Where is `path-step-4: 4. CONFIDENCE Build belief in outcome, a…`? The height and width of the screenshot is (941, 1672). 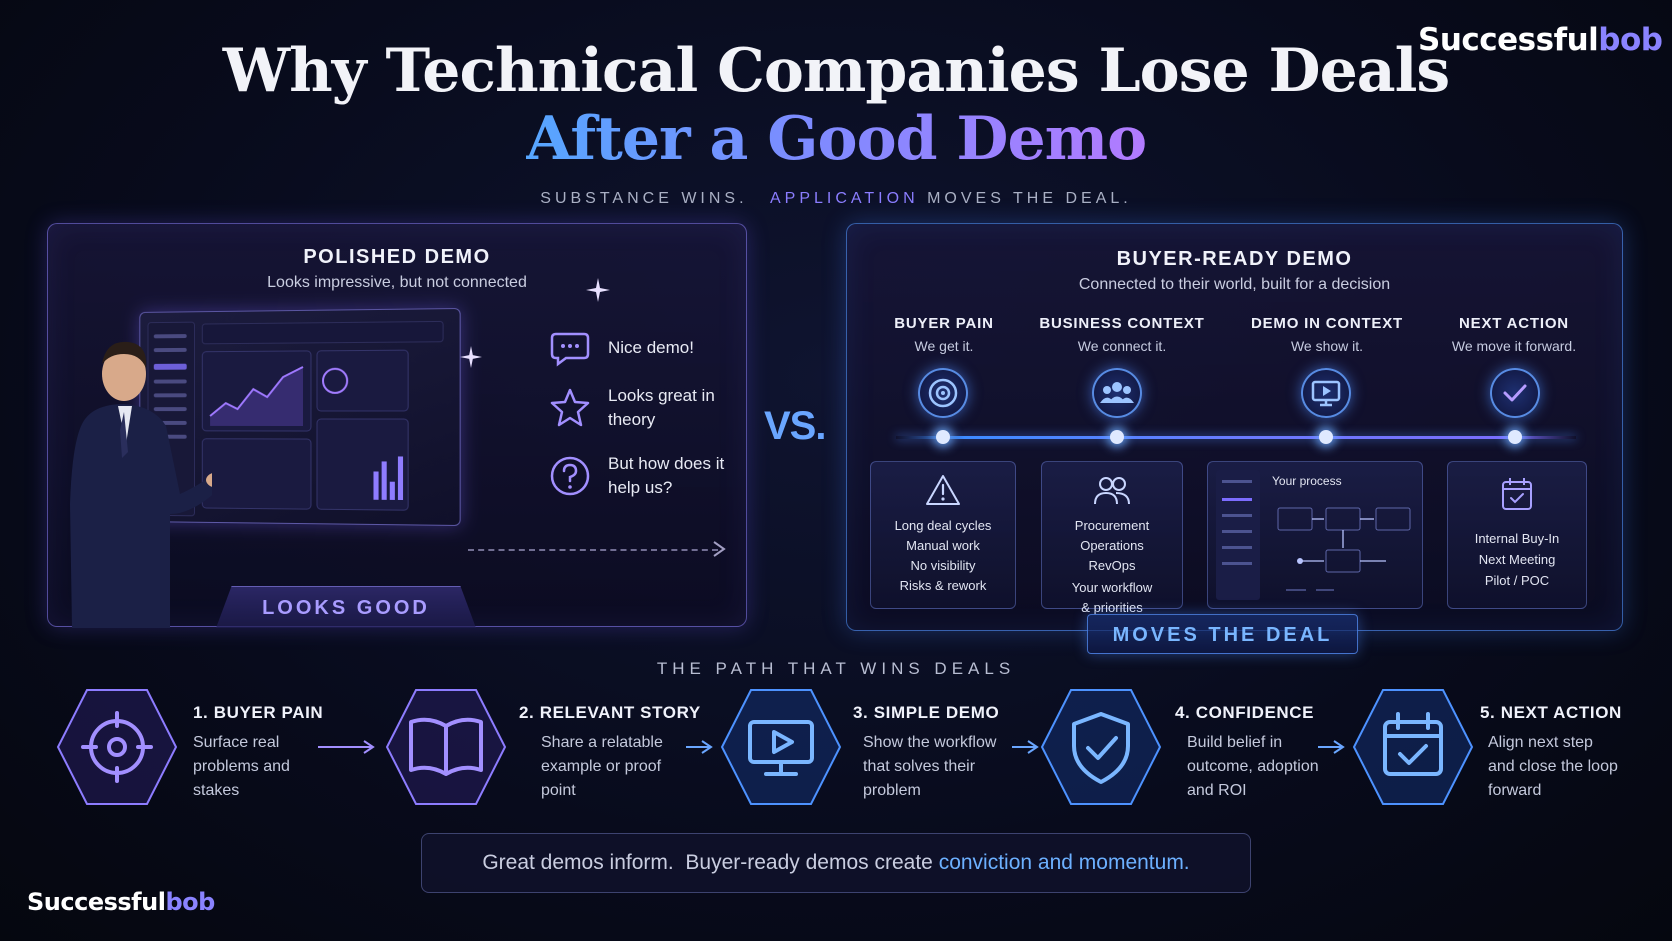
path-step-4: 4. CONFIDENCE Build belief in outcome, a… is located at coordinates (1247, 753).